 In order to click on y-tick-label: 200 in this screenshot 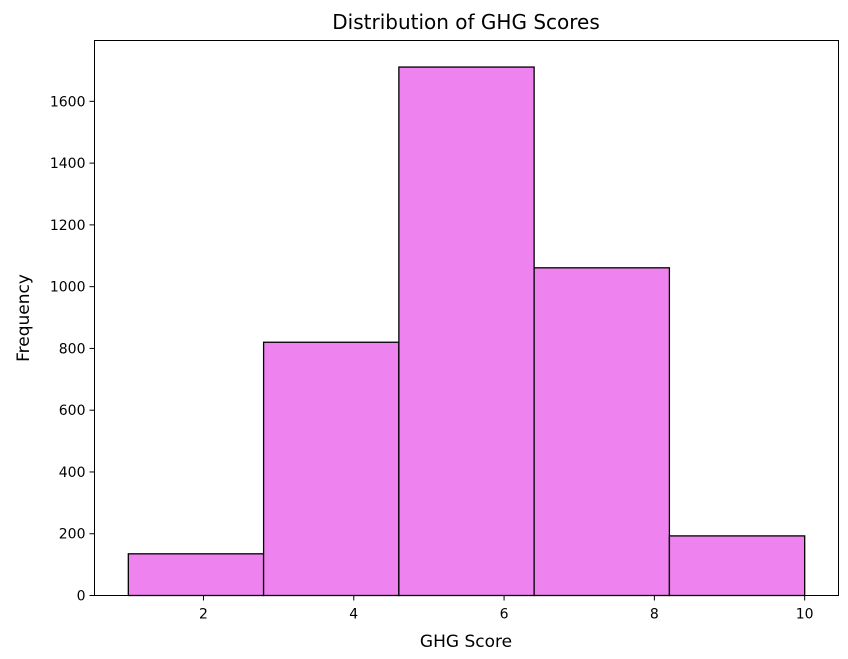, I will do `click(72, 535)`.